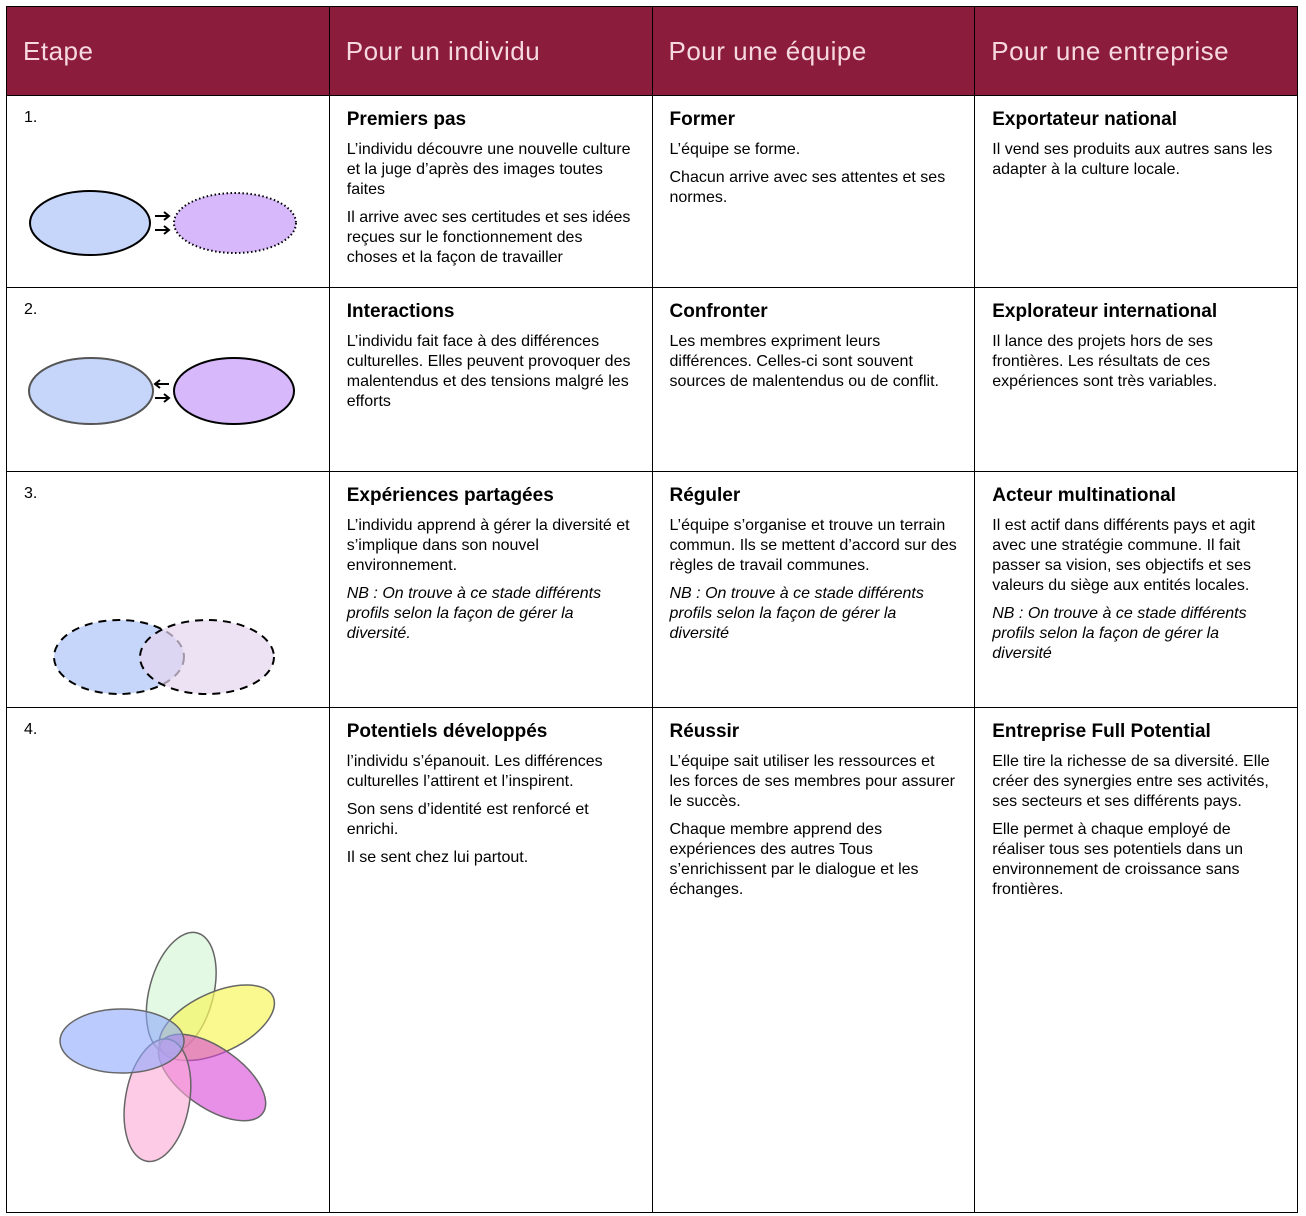 This screenshot has height=1216, width=1306. I want to click on step-cell: 1., so click(168, 191).